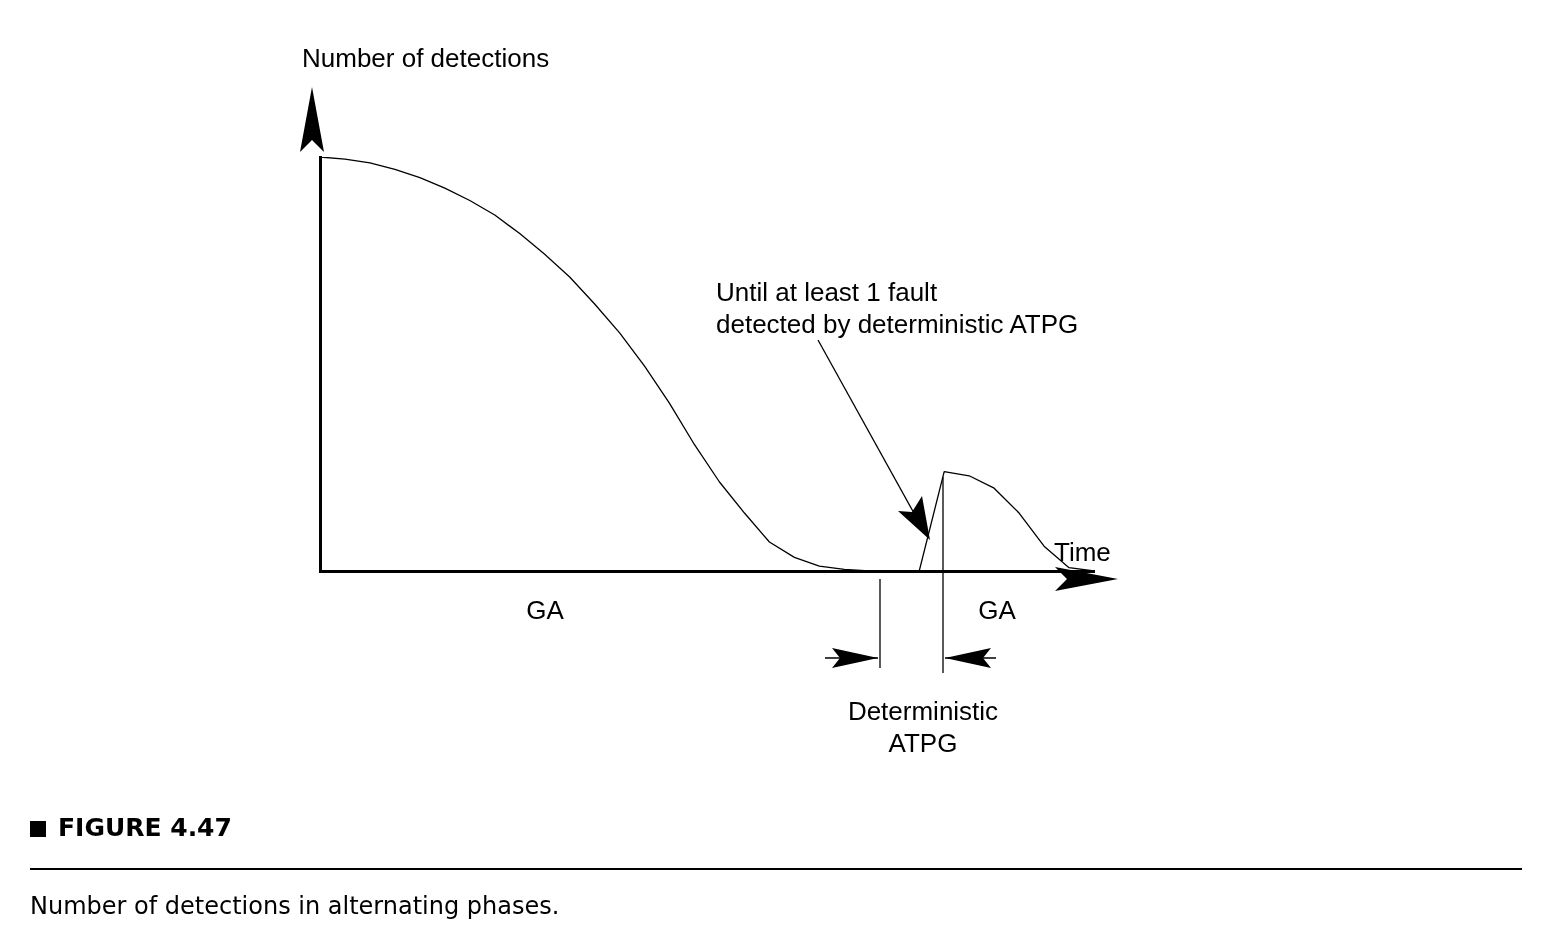 This screenshot has width=1548, height=949. Describe the element at coordinates (426, 58) in the screenshot. I see `y-axis-title: Number of detections` at that location.